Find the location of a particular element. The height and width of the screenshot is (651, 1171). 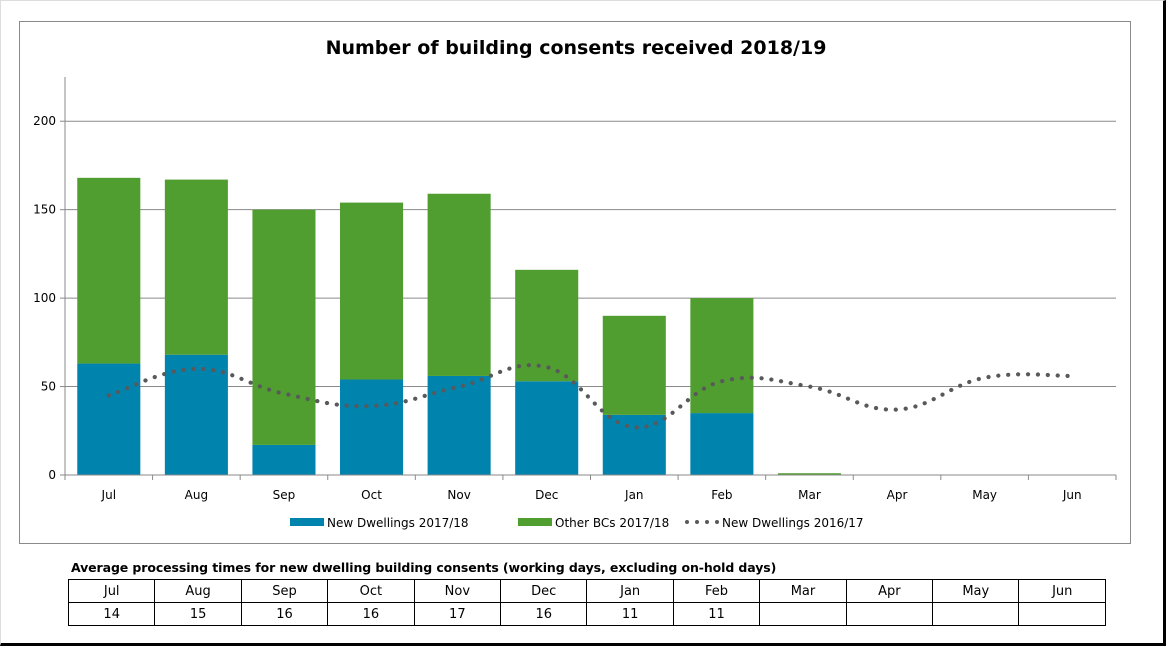

table-header-cell: Sep is located at coordinates (284, 591).